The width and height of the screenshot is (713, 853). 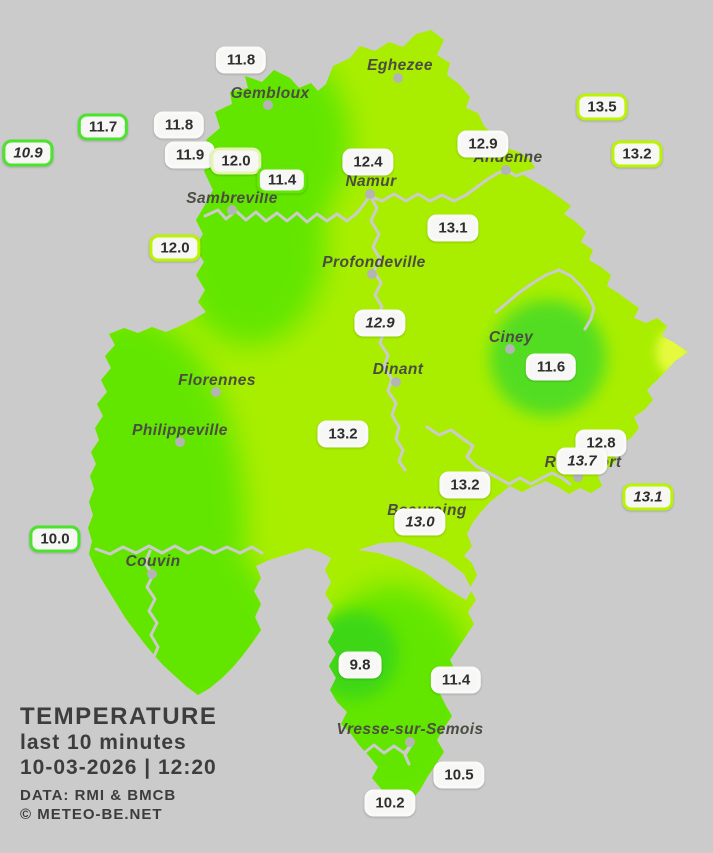 What do you see at coordinates (98, 795) in the screenshot?
I see `data-source: DATA: RMI & BMCB` at bounding box center [98, 795].